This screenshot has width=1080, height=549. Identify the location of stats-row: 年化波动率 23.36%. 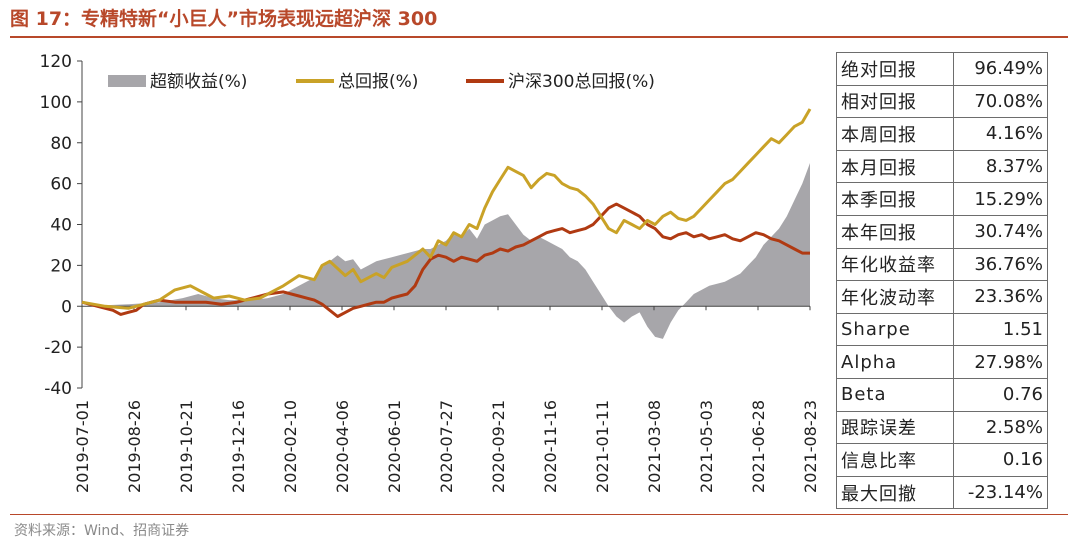
(942, 297).